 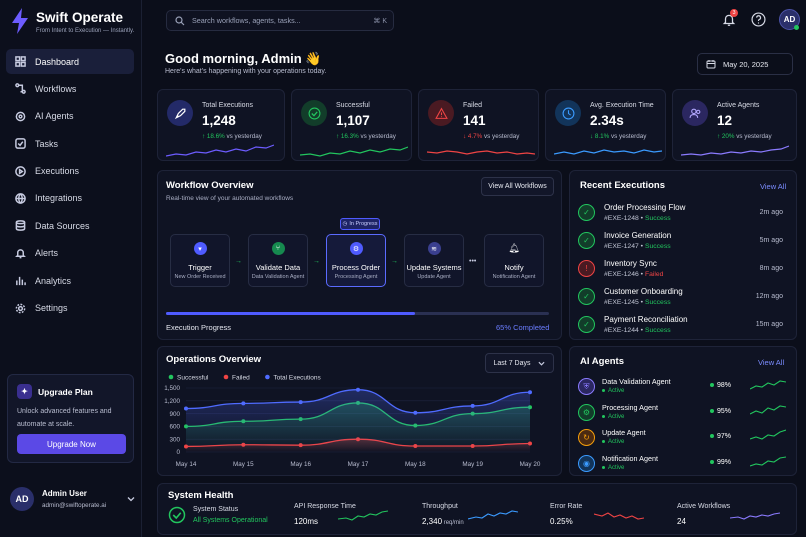 What do you see at coordinates (200, 248) in the screenshot?
I see `trigger-icon: ▾` at bounding box center [200, 248].